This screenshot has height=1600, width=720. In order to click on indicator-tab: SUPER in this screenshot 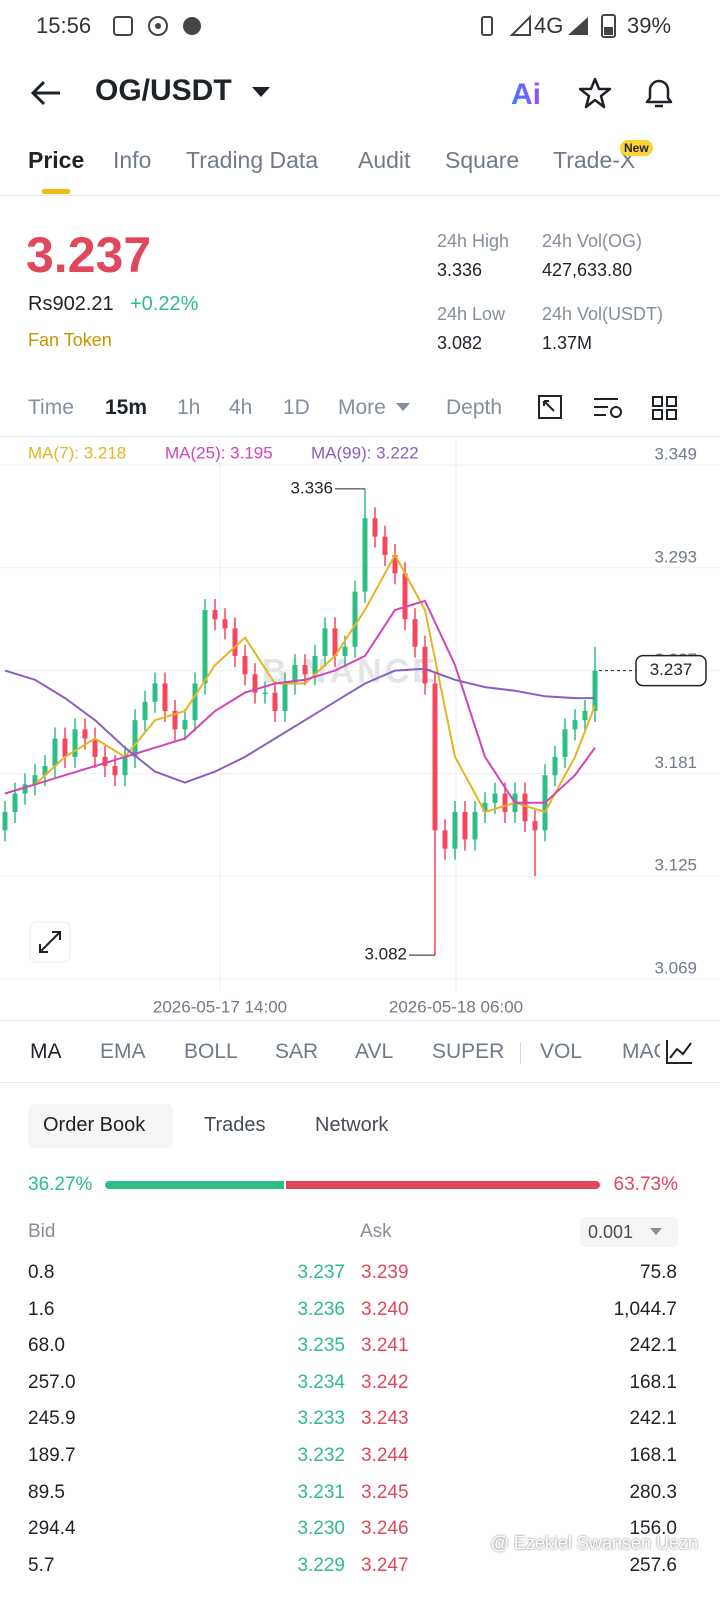, I will do `click(468, 1051)`.